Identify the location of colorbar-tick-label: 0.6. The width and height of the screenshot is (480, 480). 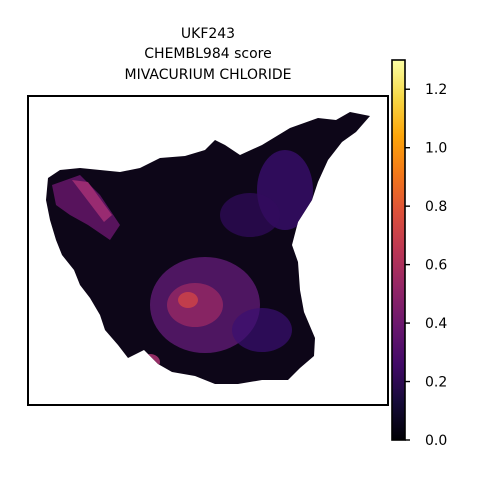
(436, 266).